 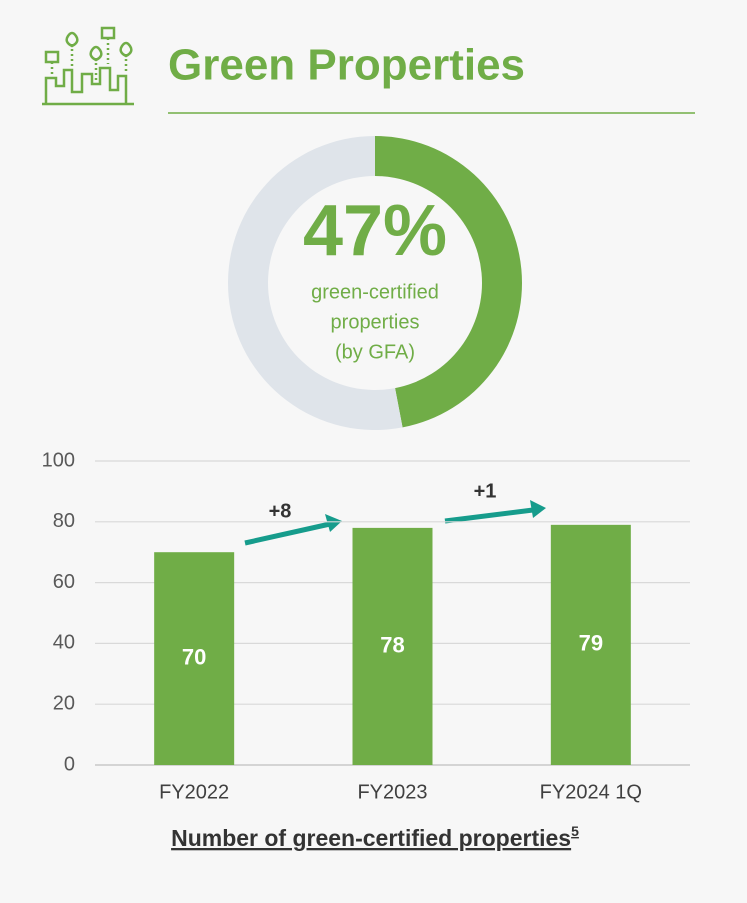 I want to click on y-tick-label: 100, so click(x=58, y=460).